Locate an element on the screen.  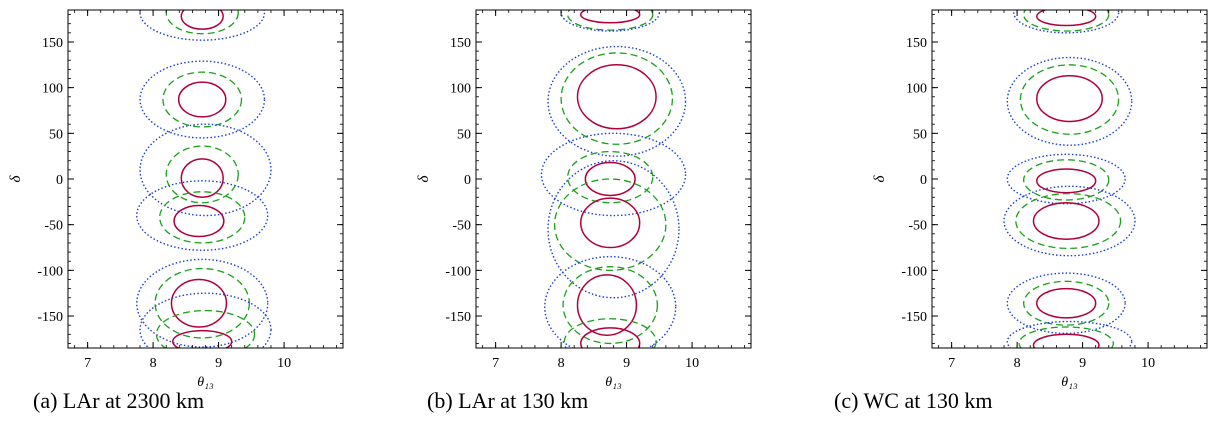
caption-a: (a) LAr at 2300 km is located at coordinates (119, 400).